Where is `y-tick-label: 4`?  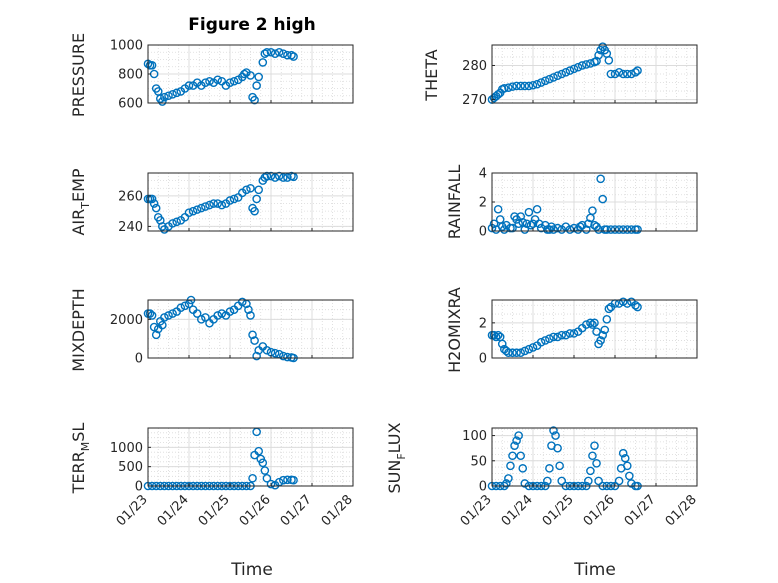 y-tick-label: 4 is located at coordinates (483, 174).